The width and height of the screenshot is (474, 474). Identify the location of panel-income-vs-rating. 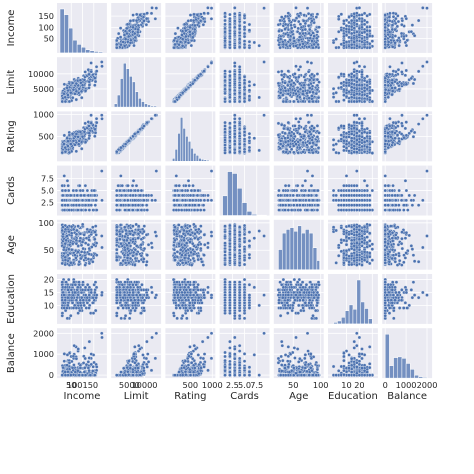
(190, 28).